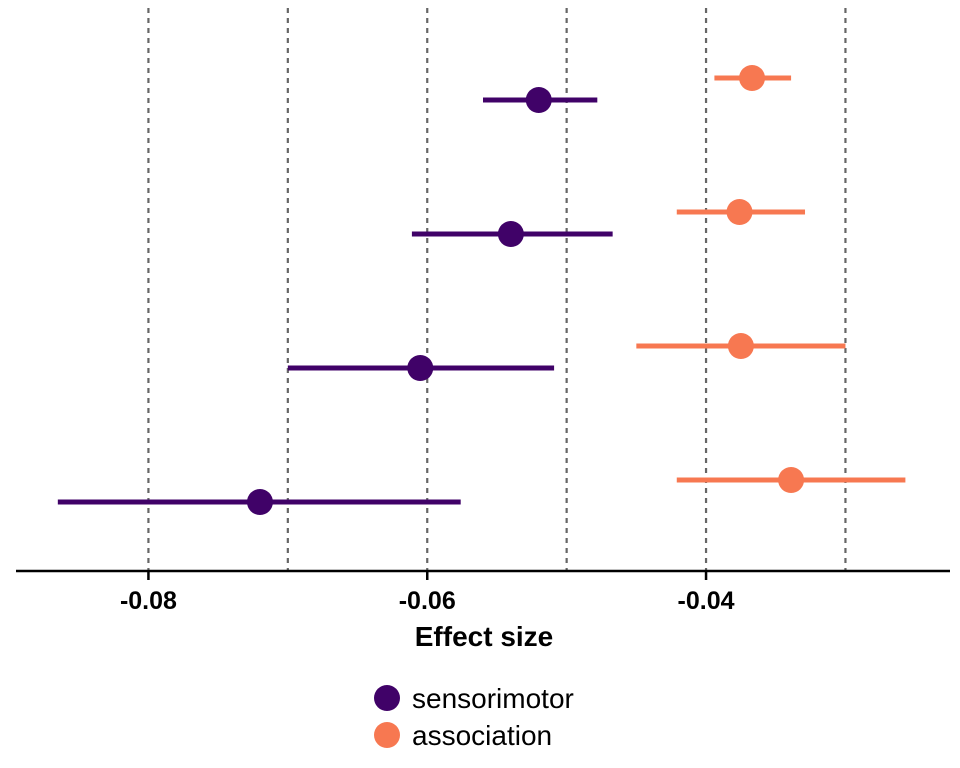  What do you see at coordinates (474, 717) in the screenshot?
I see `legend: sensorimotor association` at bounding box center [474, 717].